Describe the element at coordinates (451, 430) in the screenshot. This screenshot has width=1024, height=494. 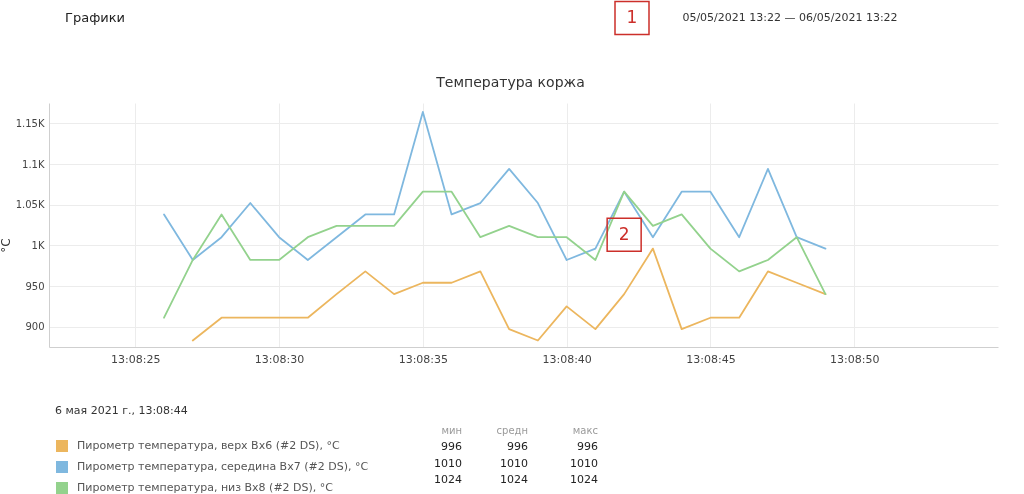
I see `text: мин` at that location.